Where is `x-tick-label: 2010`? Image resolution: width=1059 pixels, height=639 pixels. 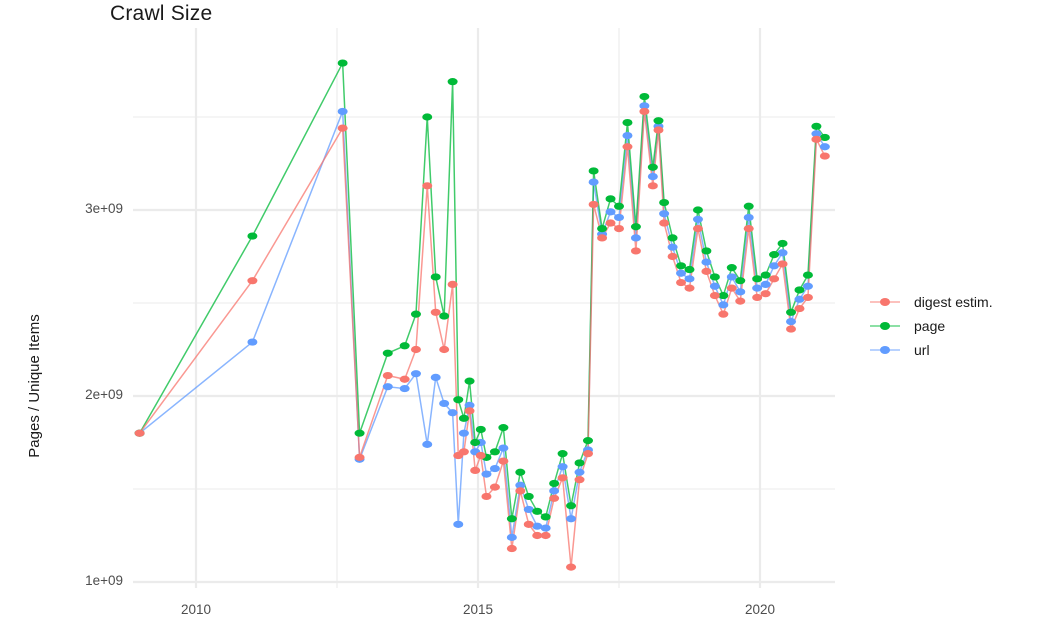 x-tick-label: 2010 is located at coordinates (196, 609).